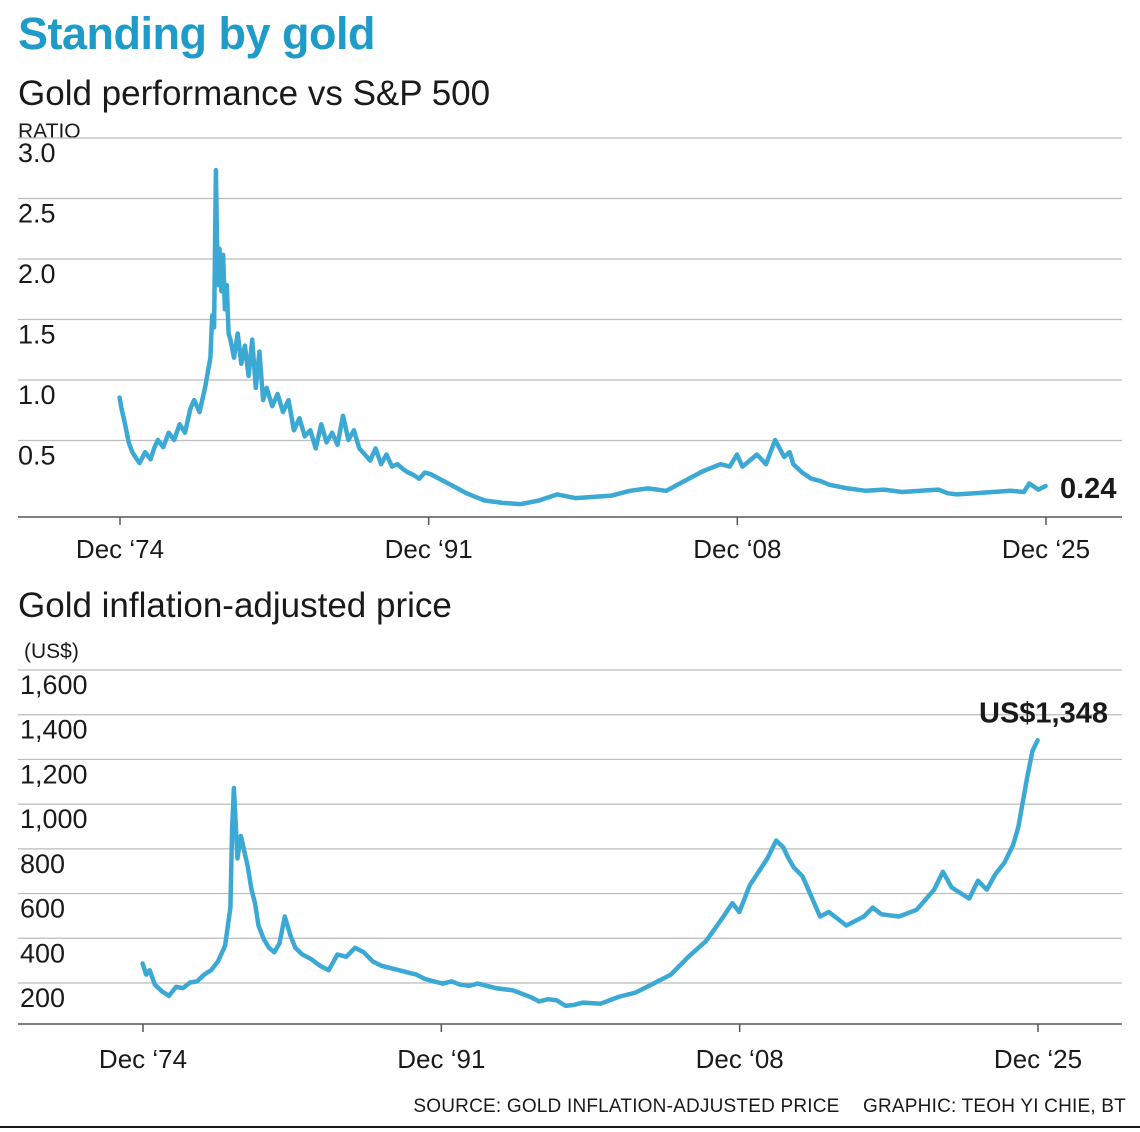  I want to click on y-tick-label: 1,400, so click(54, 730).